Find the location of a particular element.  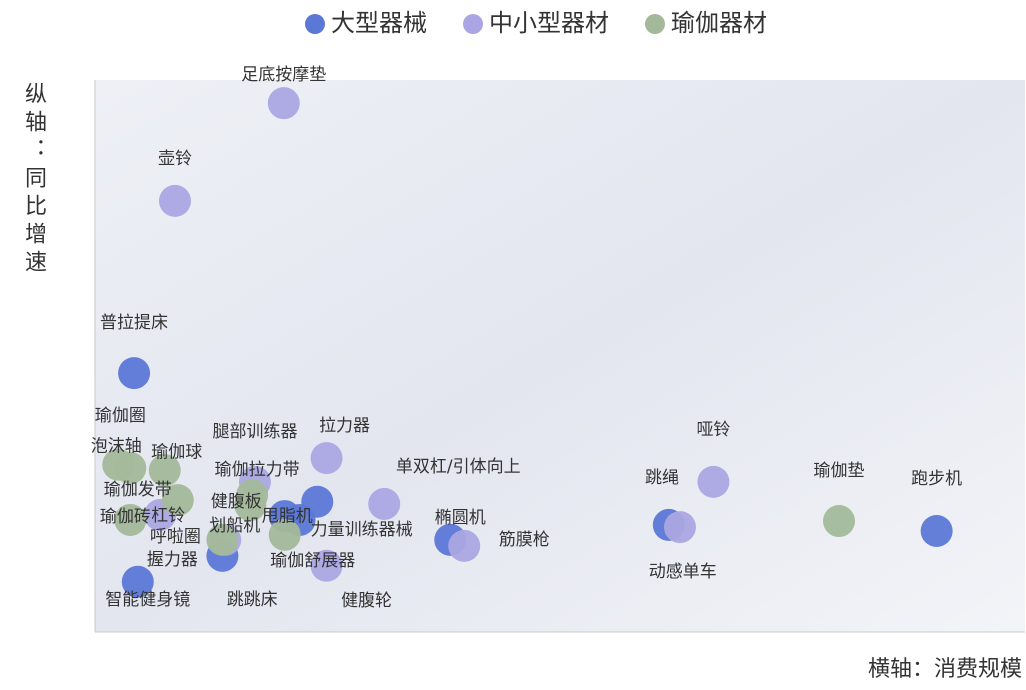

point-label: 划船机 is located at coordinates (234, 526).